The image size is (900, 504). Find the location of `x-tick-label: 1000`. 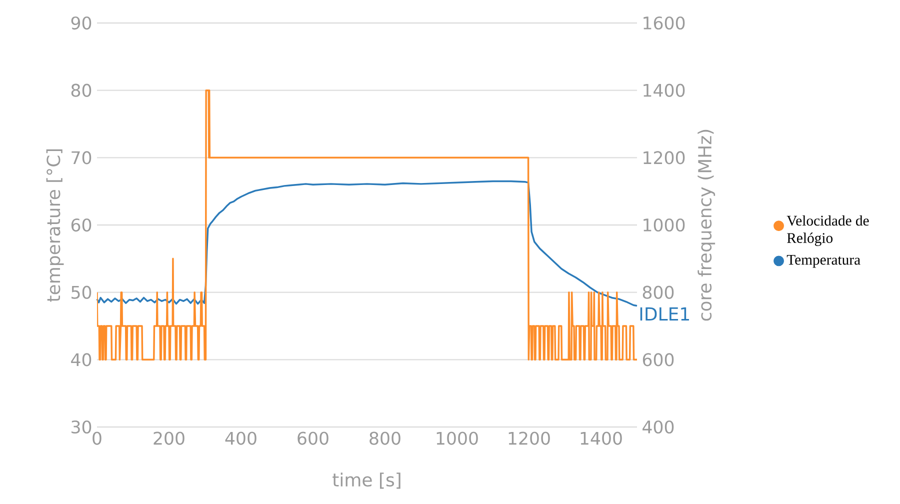

x-tick-label: 1000 is located at coordinates (457, 438).